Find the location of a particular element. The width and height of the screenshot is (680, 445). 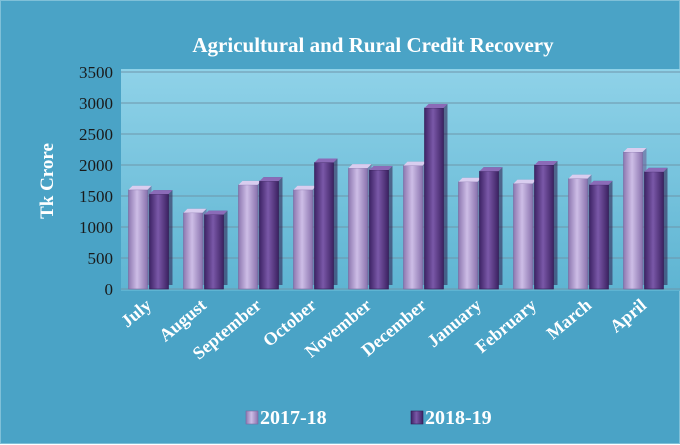

chart-title: Agricultural and Rural Credit Recovery is located at coordinates (373, 45).